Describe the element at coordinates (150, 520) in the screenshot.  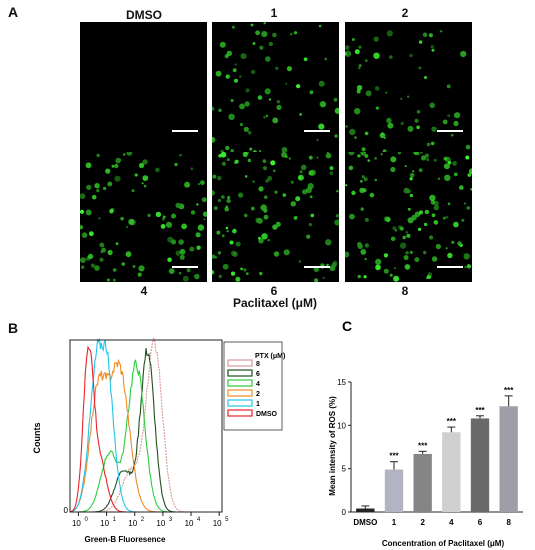
I see `flow-x-ticks: 10 0 10 1 10 2 10 3 10 4 10 5` at that location.